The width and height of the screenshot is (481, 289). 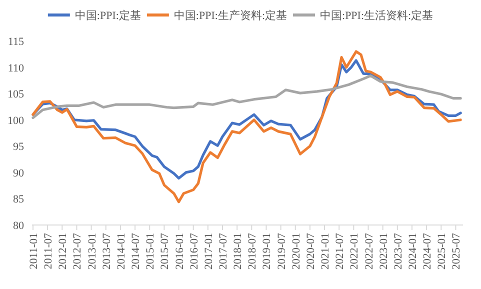 I want to click on y-tick-label: 115, so click(x=16, y=42).